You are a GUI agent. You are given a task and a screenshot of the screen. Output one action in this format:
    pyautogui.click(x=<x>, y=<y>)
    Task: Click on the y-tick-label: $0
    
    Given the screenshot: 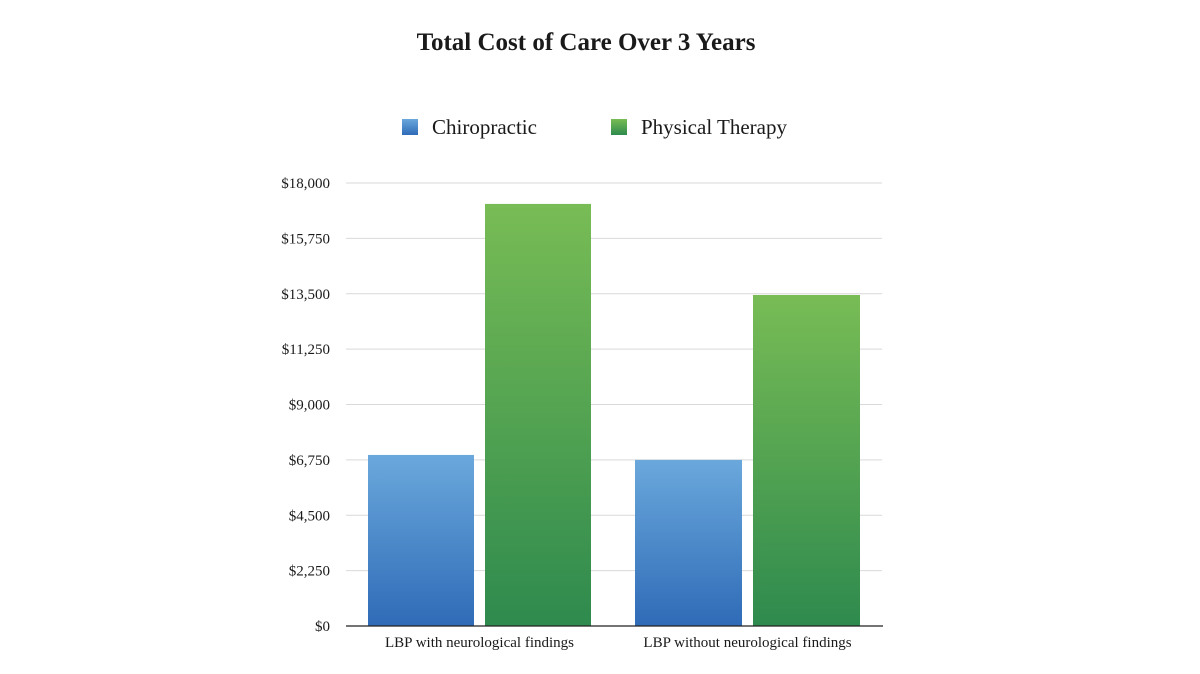 What is the action you would take?
    pyautogui.click(x=322, y=627)
    